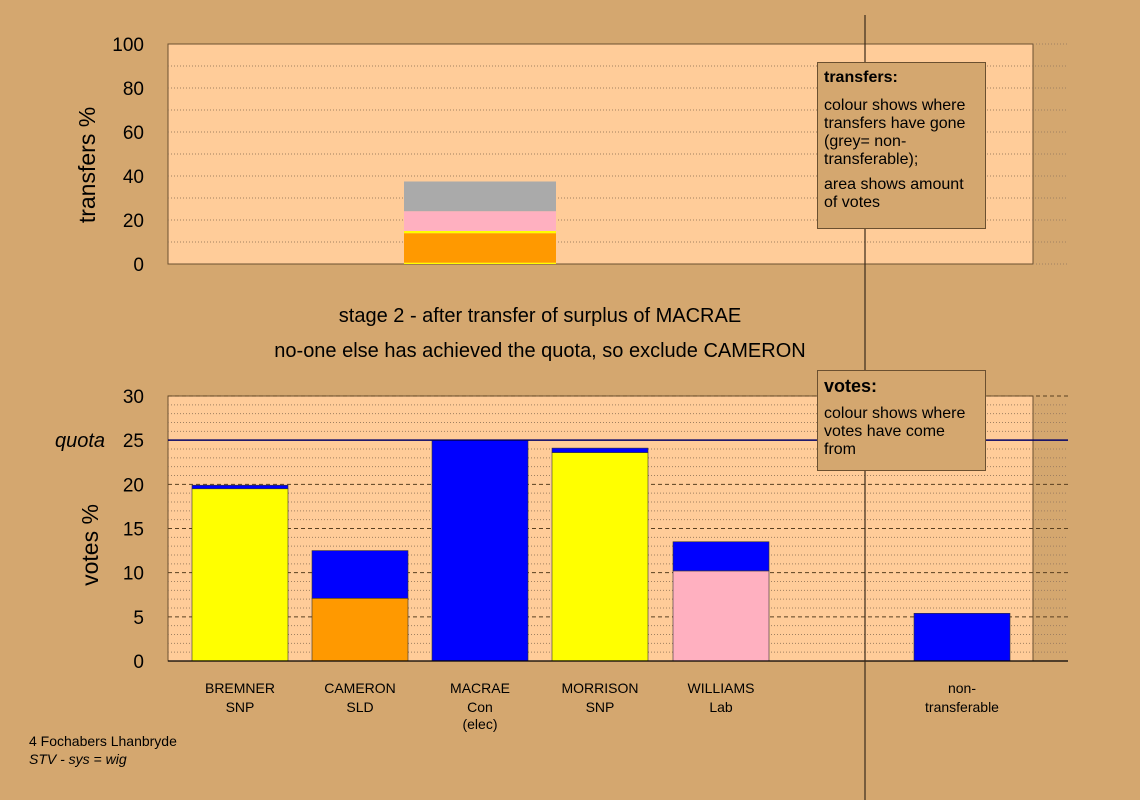 Image resolution: width=1140 pixels, height=800 pixels. I want to click on category-party-label: Con, so click(480, 707).